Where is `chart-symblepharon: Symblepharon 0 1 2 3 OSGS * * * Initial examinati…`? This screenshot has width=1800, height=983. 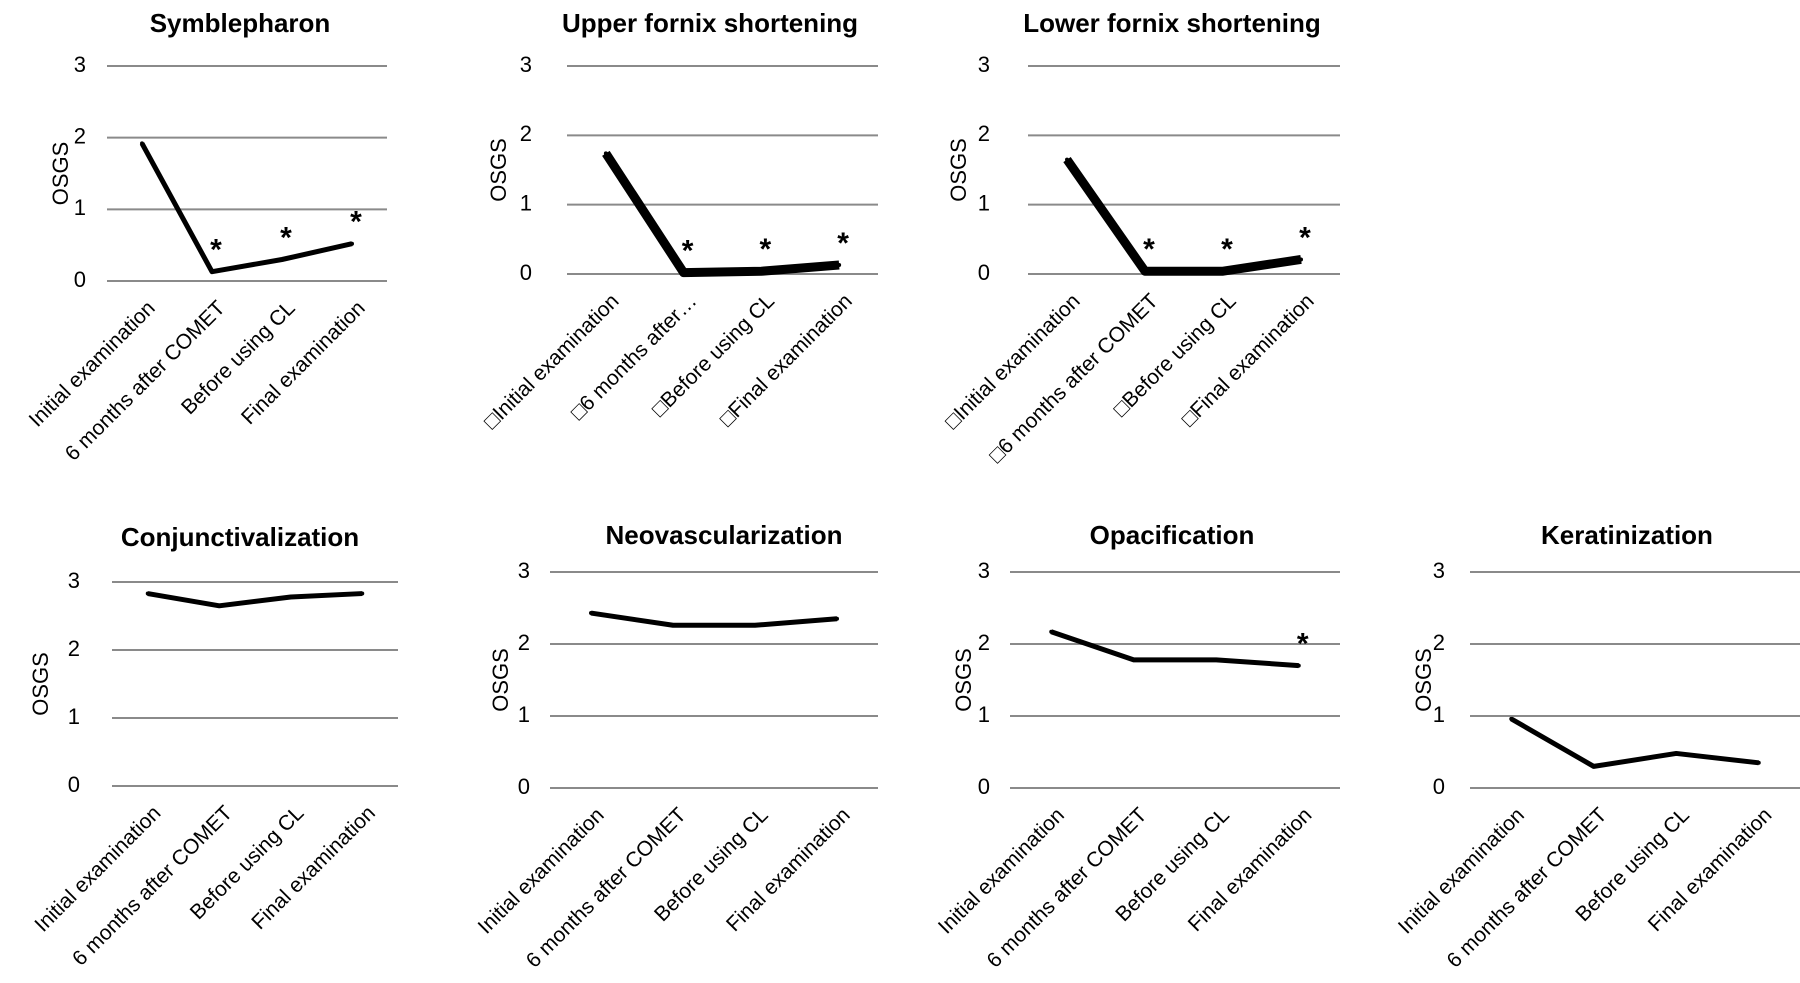
chart-symblepharon: Symblepharon 0 1 2 3 OSGS * * * Initial examinati… is located at coordinates (206, 236).